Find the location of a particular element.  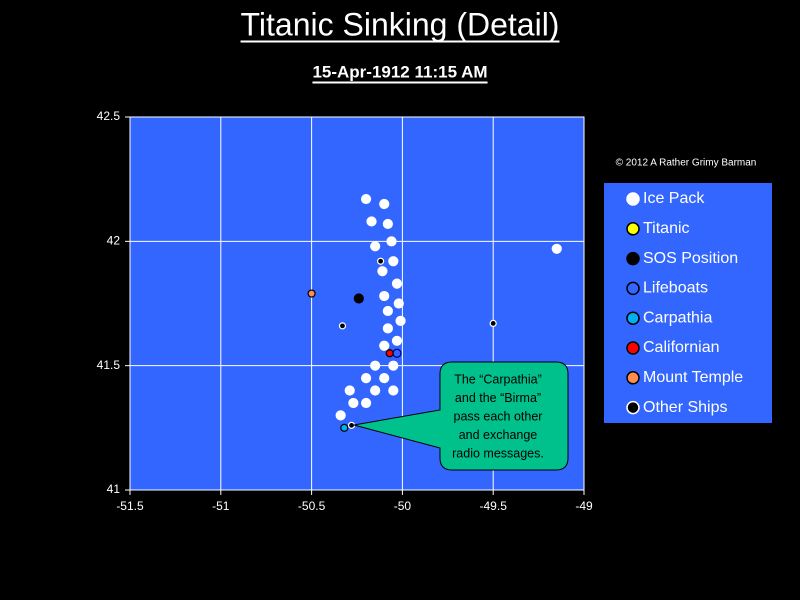

chart-title: Titanic Sinking (Detail) is located at coordinates (400, 24).